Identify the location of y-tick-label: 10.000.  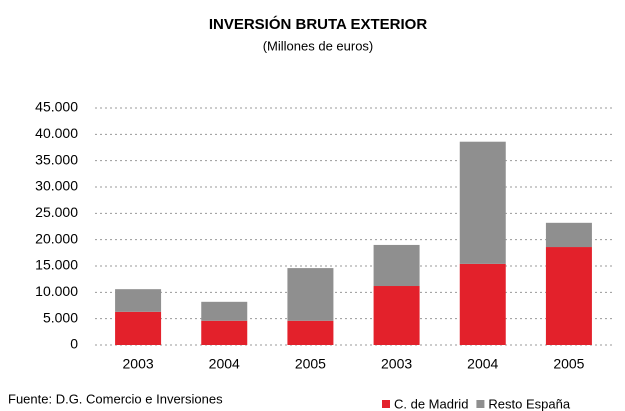
(56, 291).